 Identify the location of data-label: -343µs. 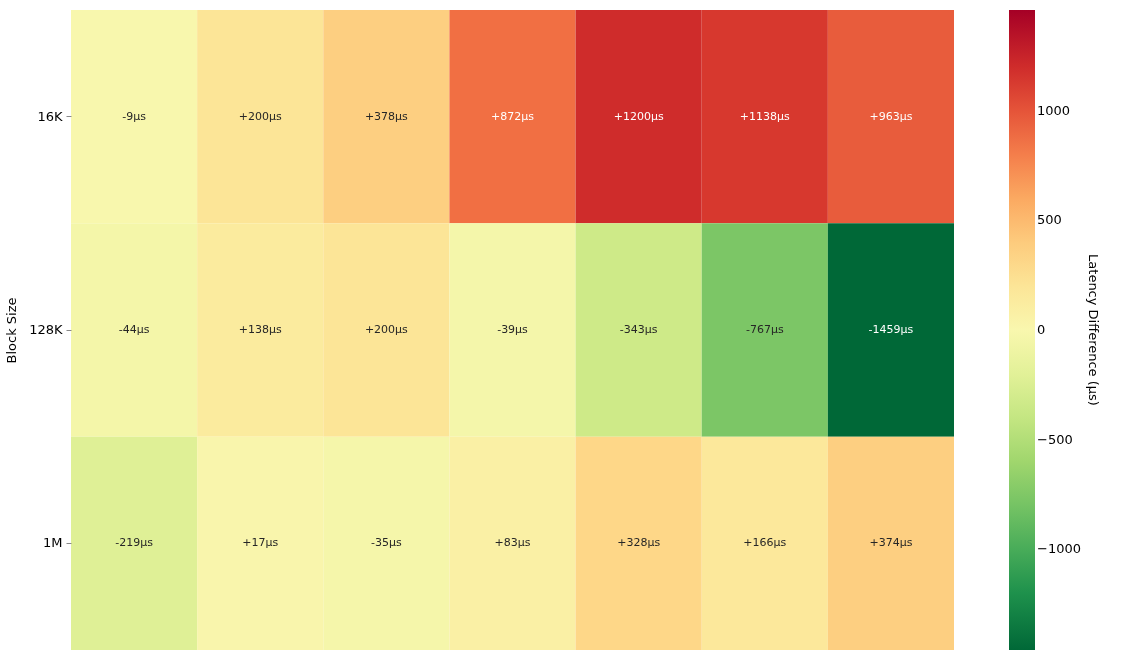
(638, 329).